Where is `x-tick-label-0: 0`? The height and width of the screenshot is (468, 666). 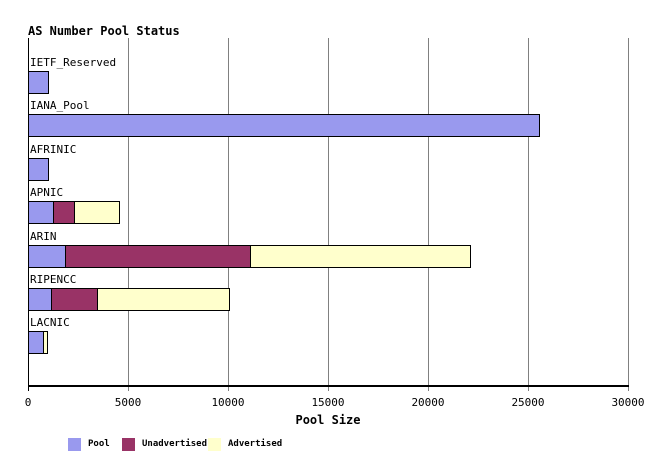
x-tick-label-0: 0 is located at coordinates (28, 402).